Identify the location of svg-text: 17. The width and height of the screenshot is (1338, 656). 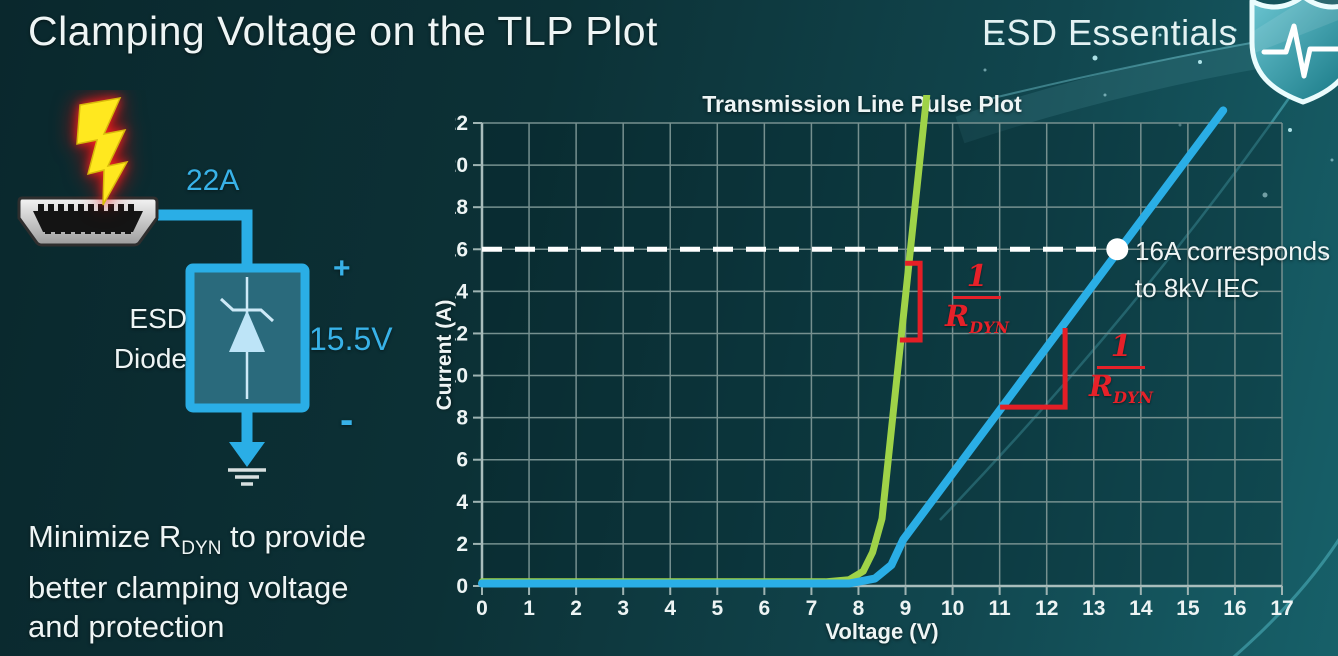
(1281, 608).